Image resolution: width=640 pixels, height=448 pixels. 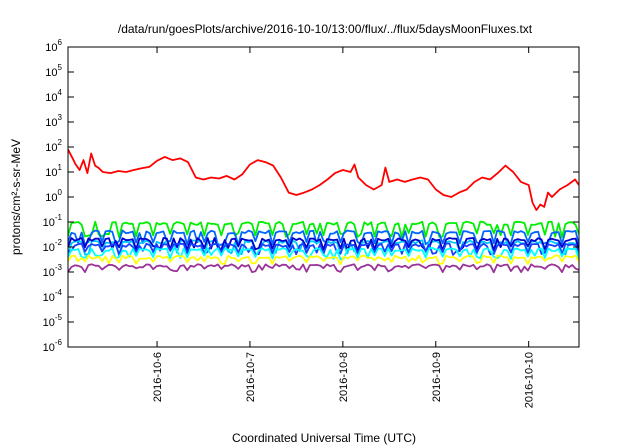 What do you see at coordinates (53, 221) in the screenshot?
I see `y-tick-label: 10⁻¹` at bounding box center [53, 221].